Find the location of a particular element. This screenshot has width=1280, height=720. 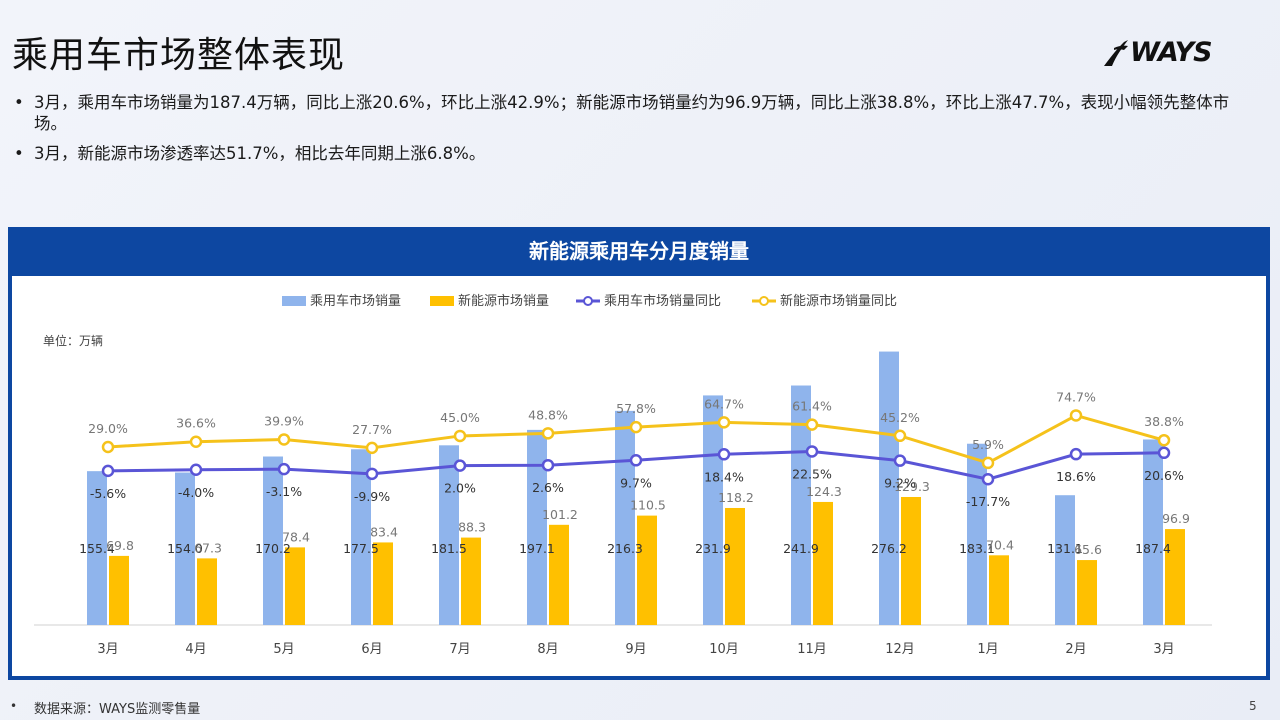

legend-label-1: 乘用车市场销量 is located at coordinates (355, 301).